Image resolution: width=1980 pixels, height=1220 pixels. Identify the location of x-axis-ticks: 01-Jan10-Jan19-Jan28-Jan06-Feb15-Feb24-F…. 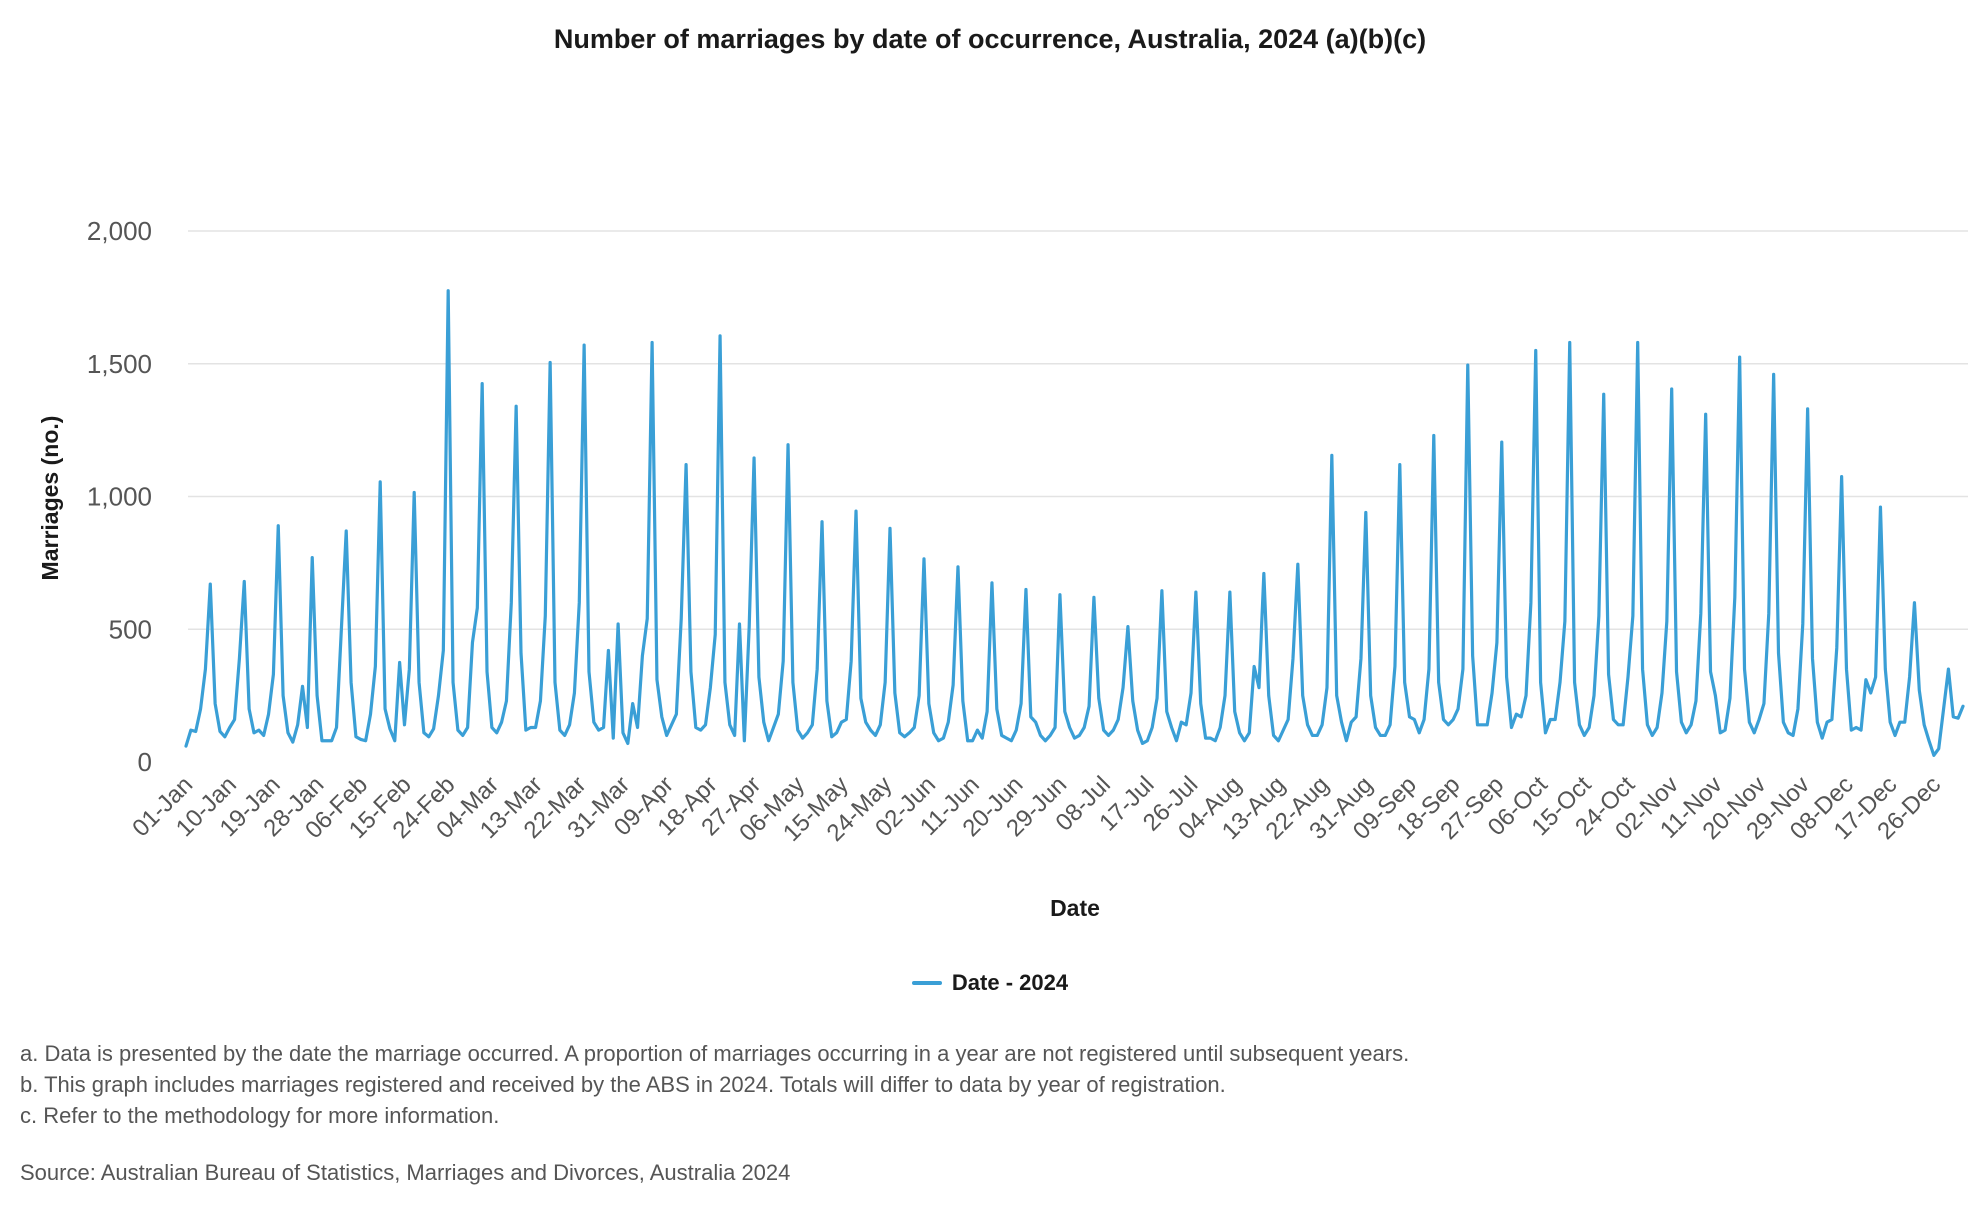
(1036, 809).